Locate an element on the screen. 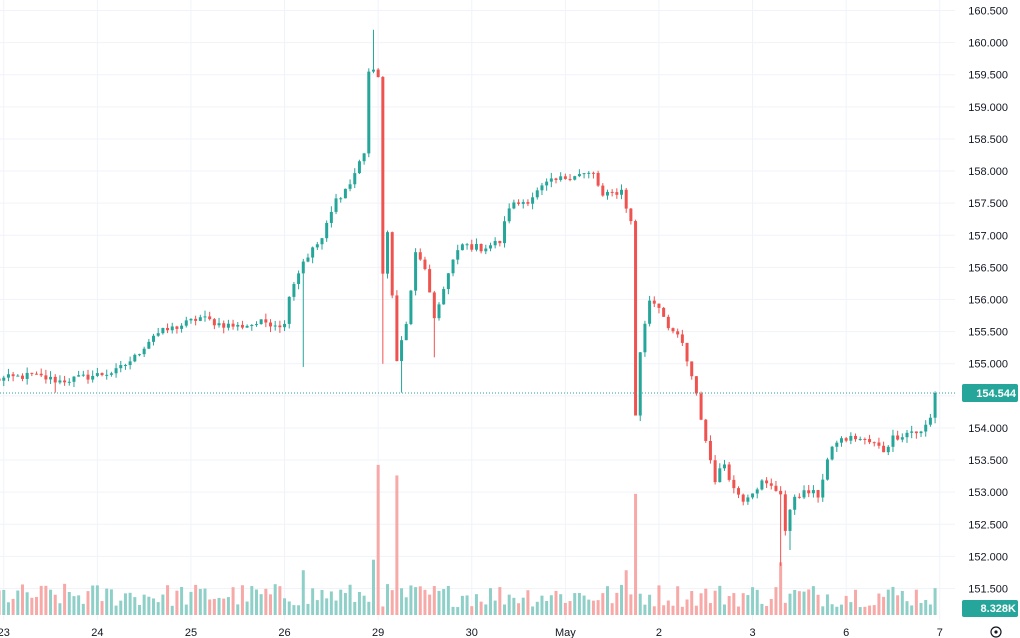 This screenshot has width=1020, height=638. time-axis: 23 24 25 26 29 30 May 2 3 6 7 is located at coordinates (471, 632).